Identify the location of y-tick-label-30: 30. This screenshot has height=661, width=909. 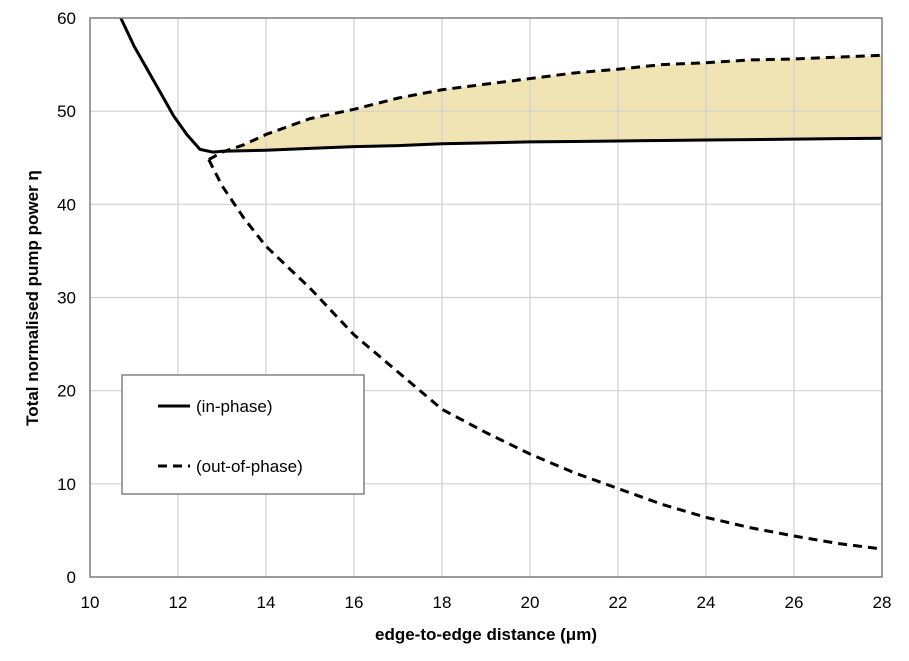
(66, 298).